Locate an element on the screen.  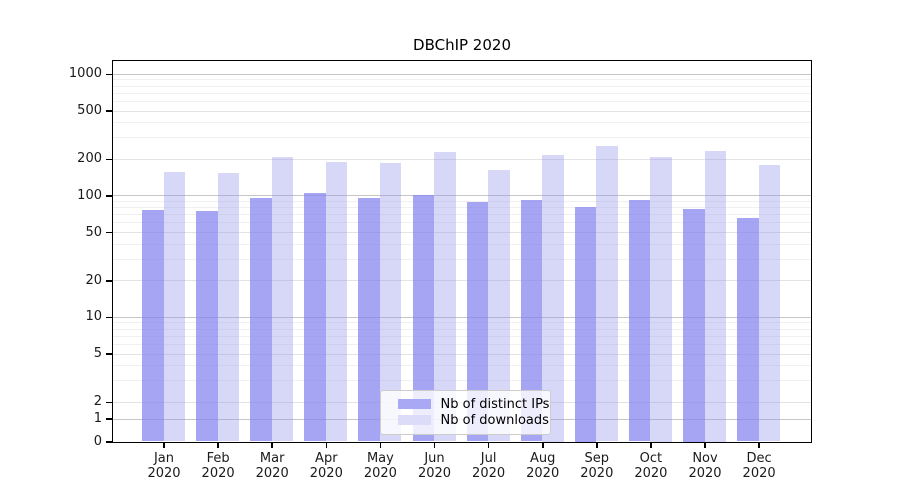
y-tick-label: 50 is located at coordinates (93, 232).